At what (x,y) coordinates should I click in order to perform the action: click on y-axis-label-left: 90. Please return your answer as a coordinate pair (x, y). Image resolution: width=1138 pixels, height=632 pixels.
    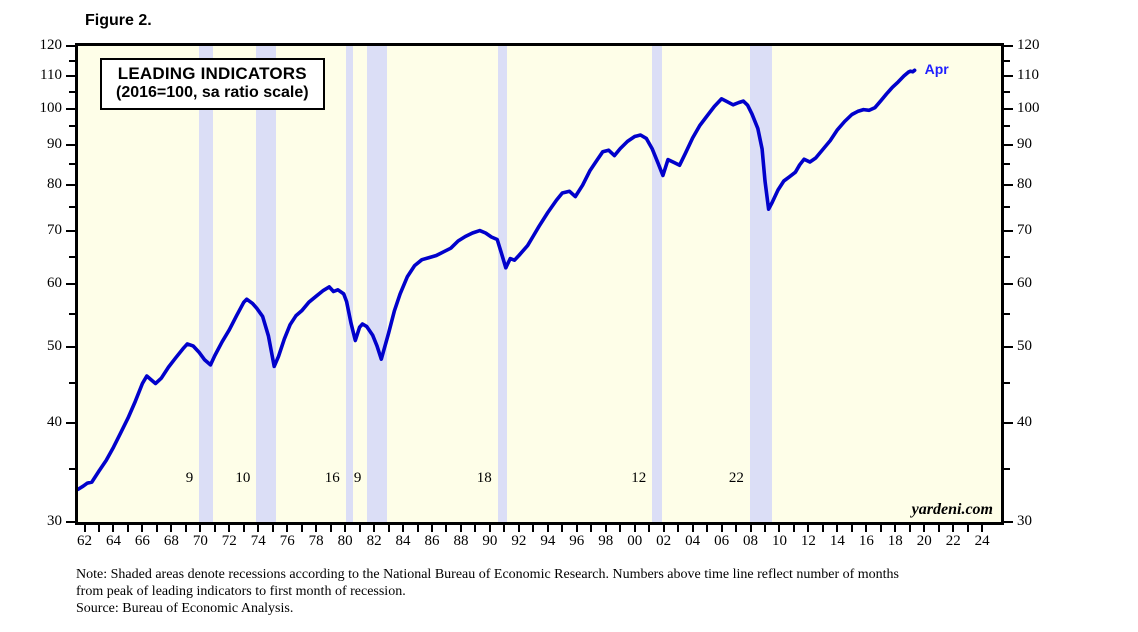
    Looking at the image, I should click on (54, 143).